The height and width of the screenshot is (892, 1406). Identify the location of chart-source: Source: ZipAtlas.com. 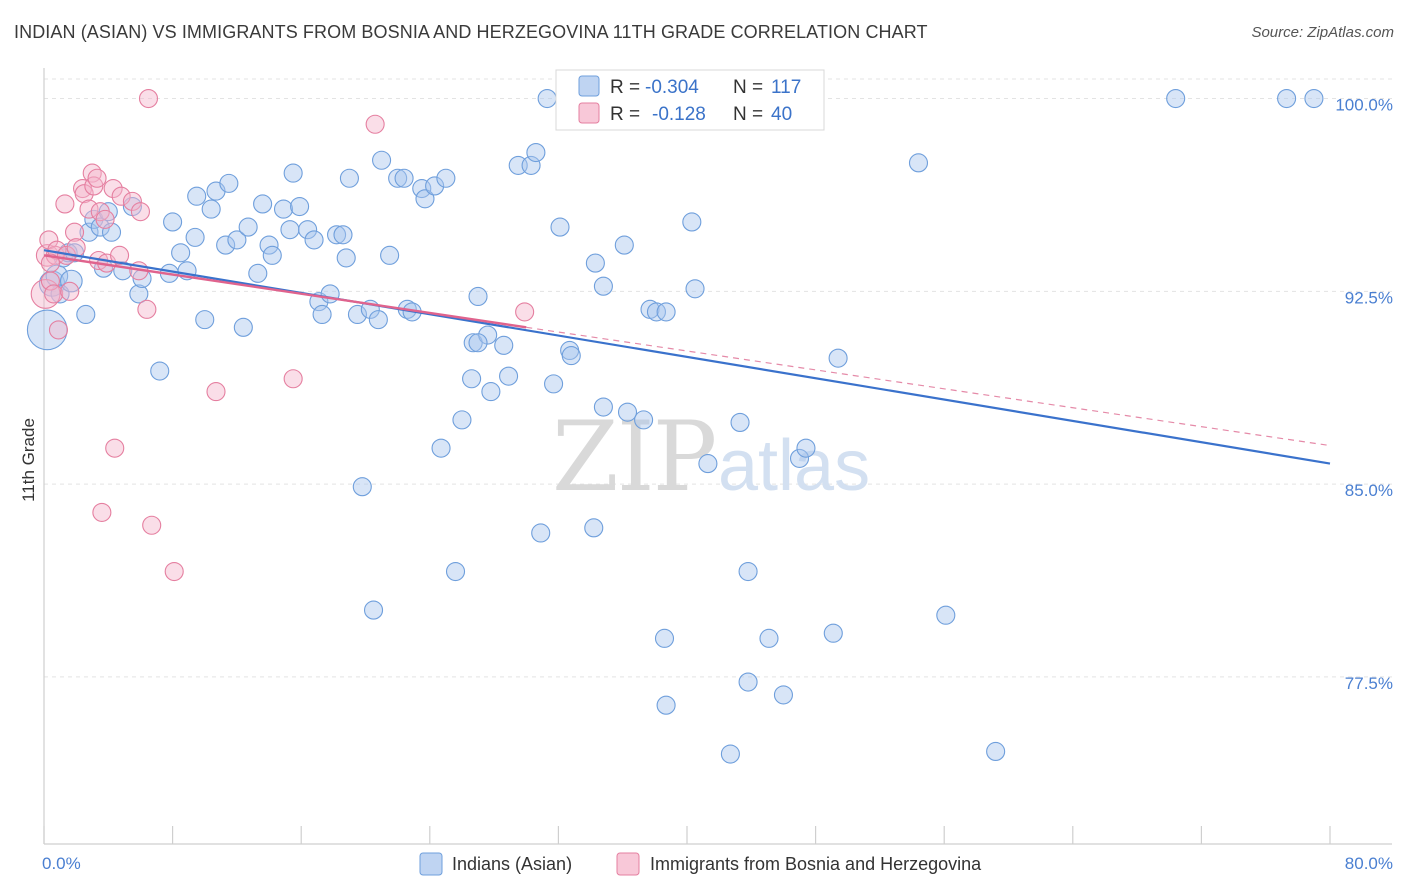
(1322, 32).